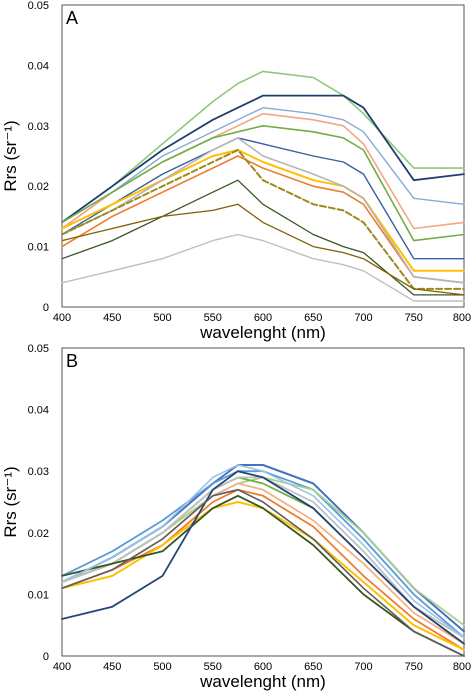 This screenshot has height=697, width=474. Describe the element at coordinates (38, 6) in the screenshot. I see `panel-a-y-tick-label: 0.05` at that location.